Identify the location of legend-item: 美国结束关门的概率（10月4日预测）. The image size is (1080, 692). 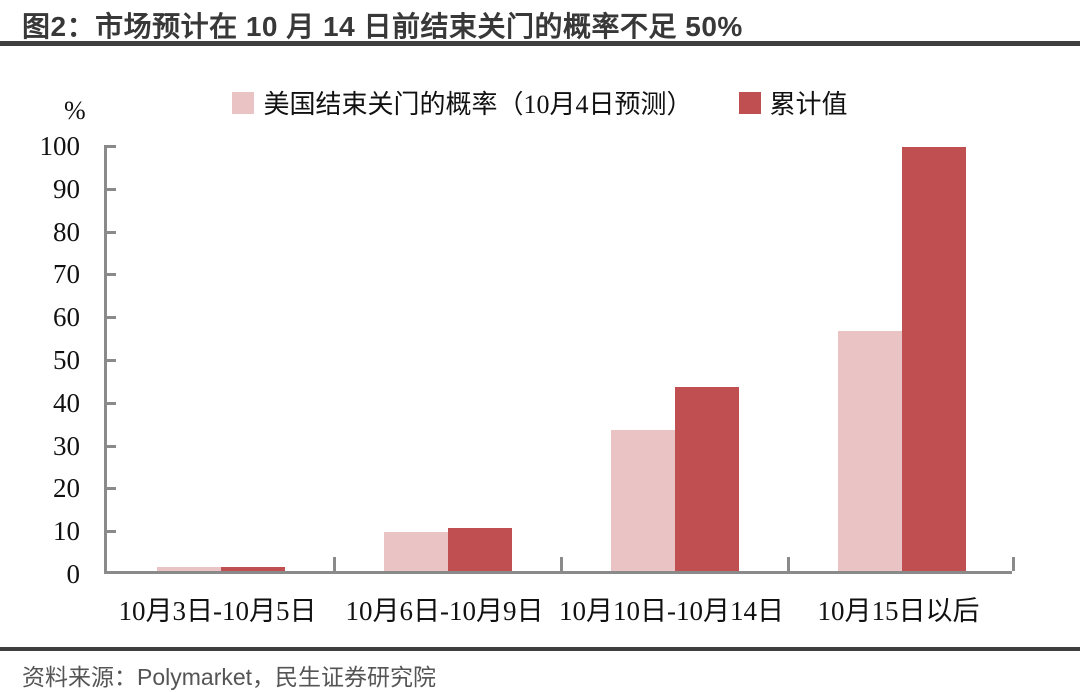
(462, 102).